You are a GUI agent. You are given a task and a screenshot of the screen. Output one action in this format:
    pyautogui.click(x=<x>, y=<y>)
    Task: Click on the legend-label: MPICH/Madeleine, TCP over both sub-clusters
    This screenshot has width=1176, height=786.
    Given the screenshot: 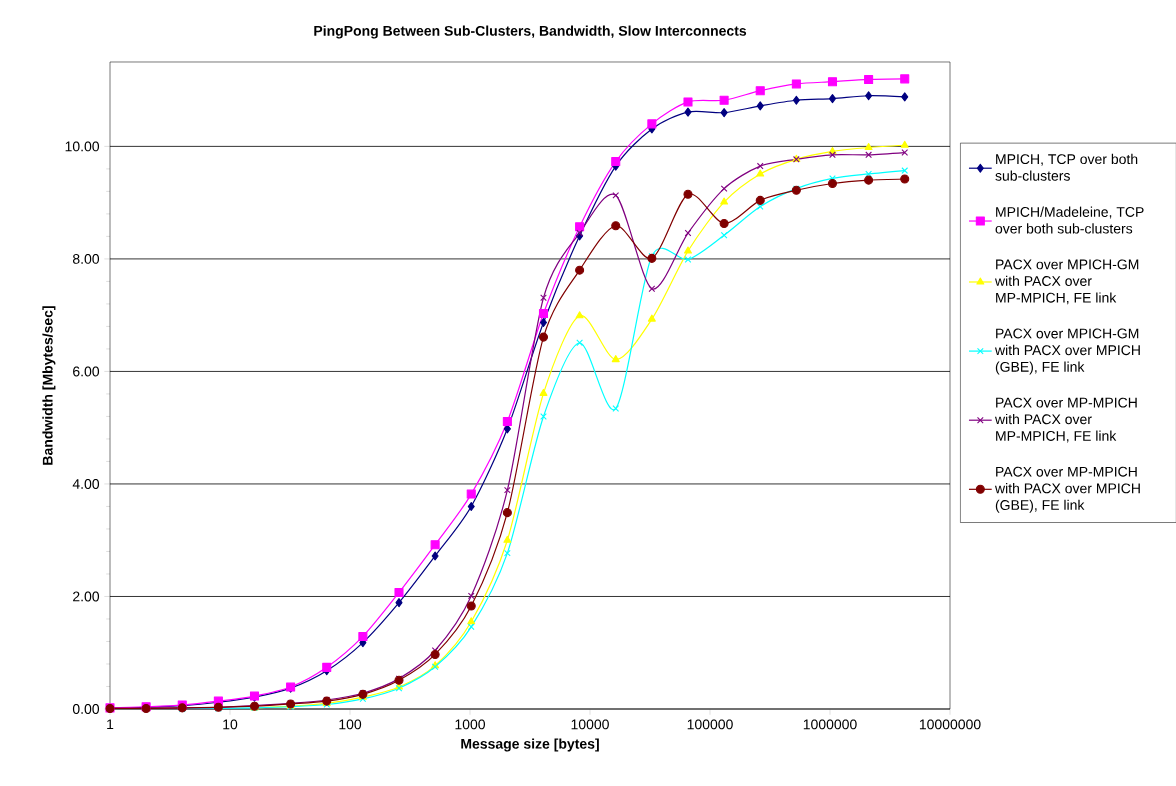 What is the action you would take?
    pyautogui.click(x=1069, y=220)
    